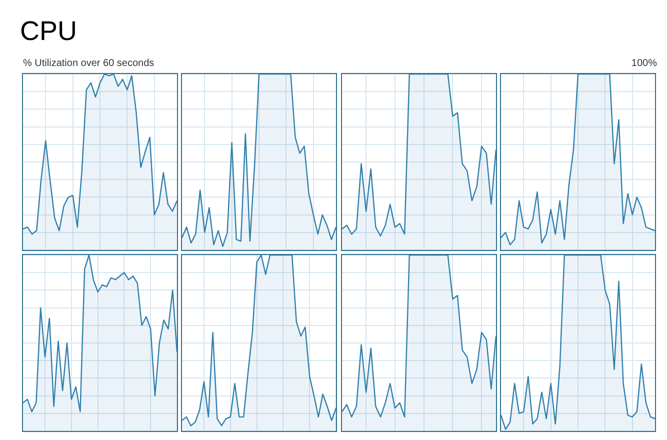 The width and height of the screenshot is (667, 440). What do you see at coordinates (644, 63) in the screenshot?
I see `text: 100%` at bounding box center [644, 63].